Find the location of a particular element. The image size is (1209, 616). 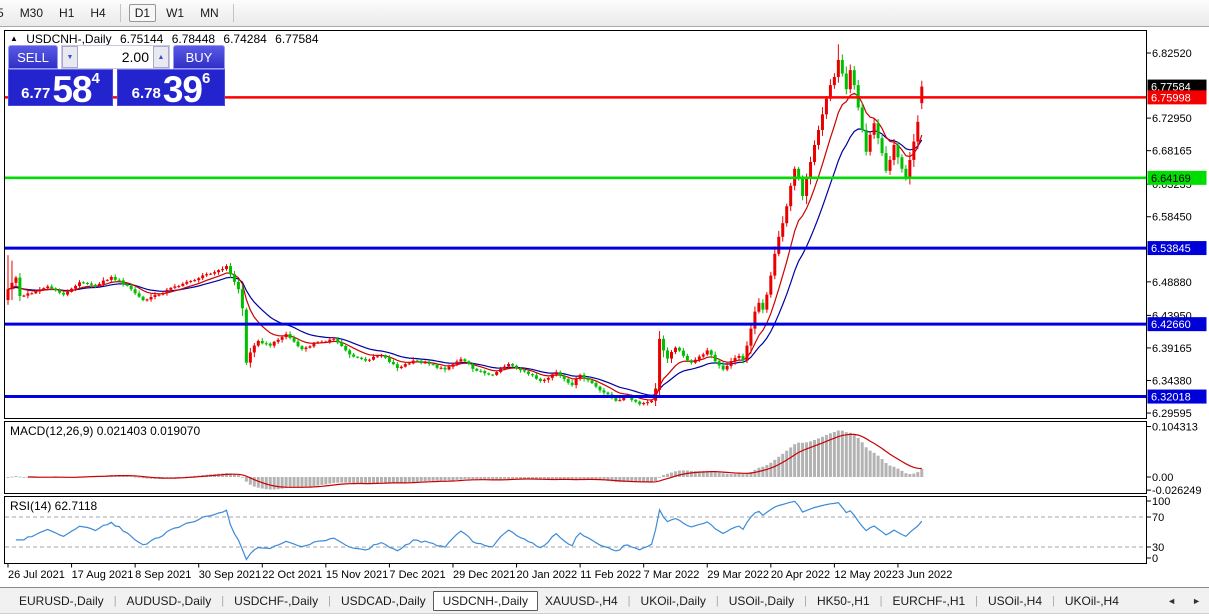

sell-price-sup: 4 is located at coordinates (95, 78).